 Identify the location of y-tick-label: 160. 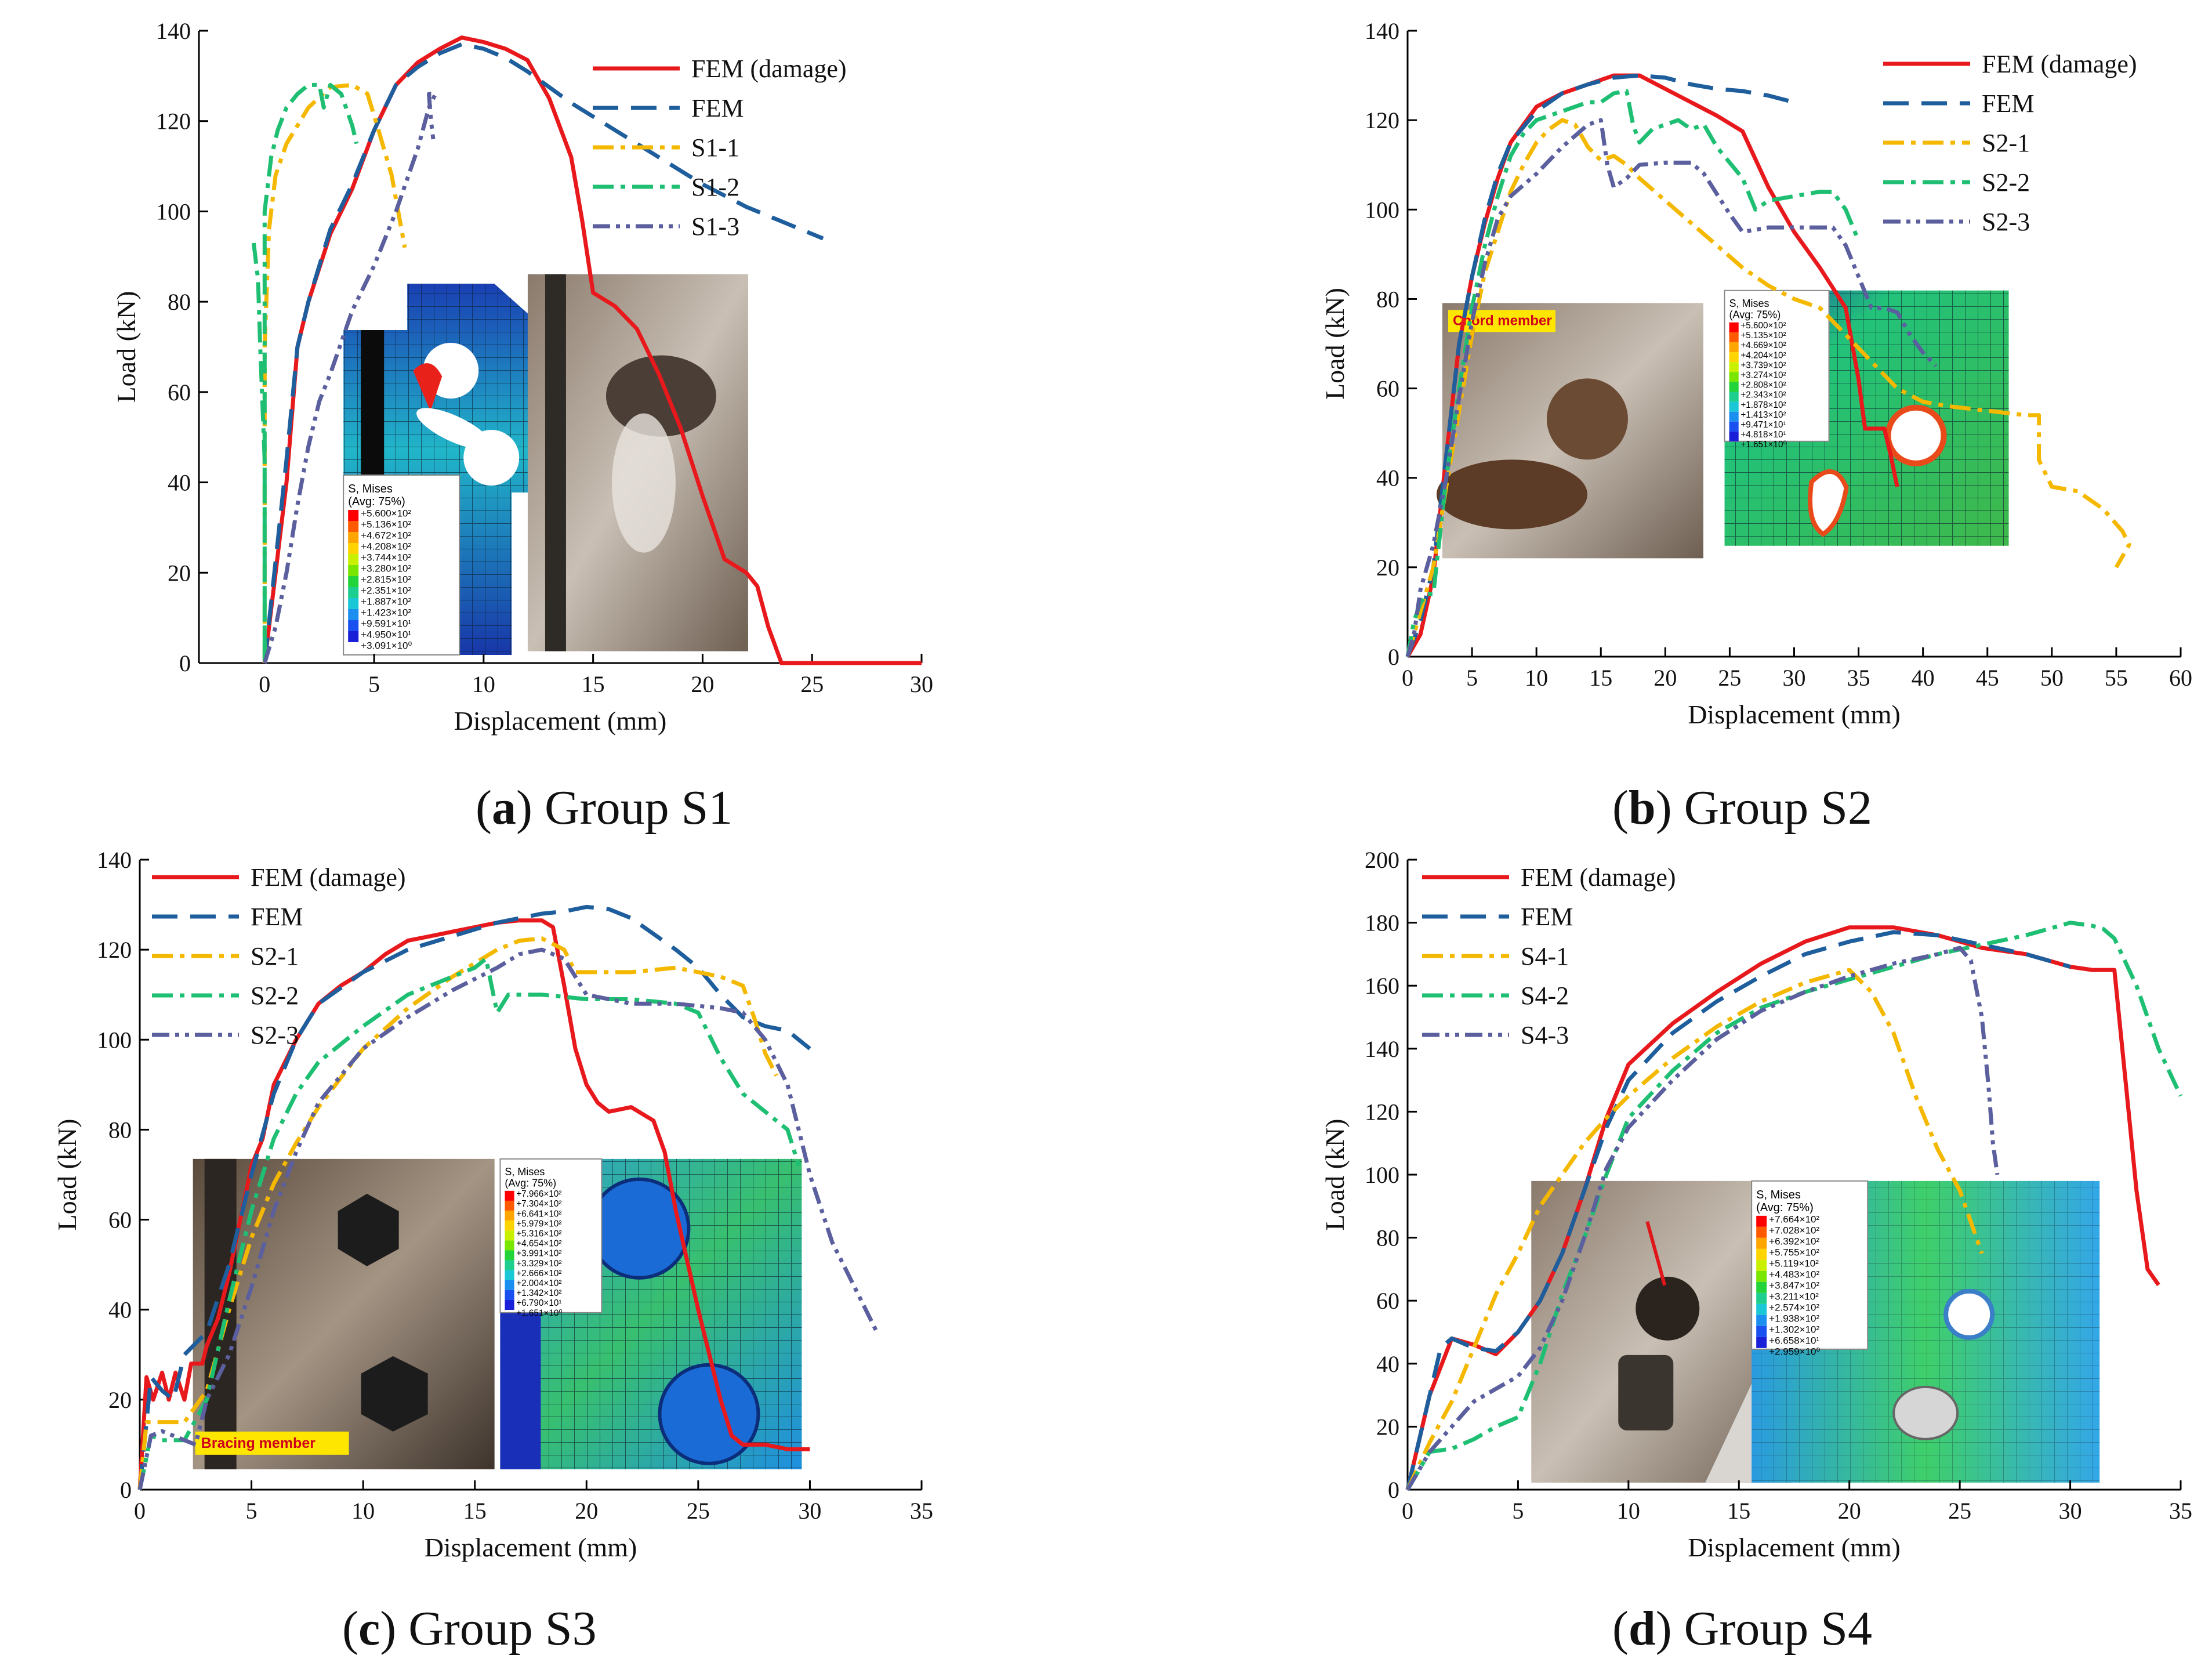
(1382, 986).